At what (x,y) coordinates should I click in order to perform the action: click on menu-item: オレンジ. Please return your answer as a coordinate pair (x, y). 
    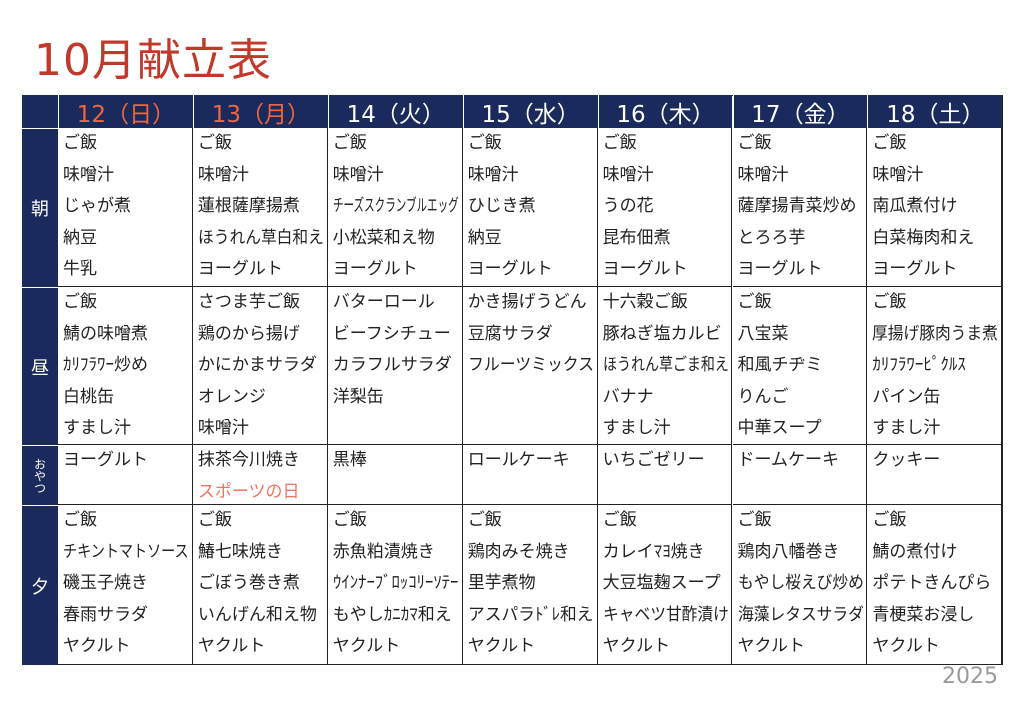
    Looking at the image, I should click on (231, 396).